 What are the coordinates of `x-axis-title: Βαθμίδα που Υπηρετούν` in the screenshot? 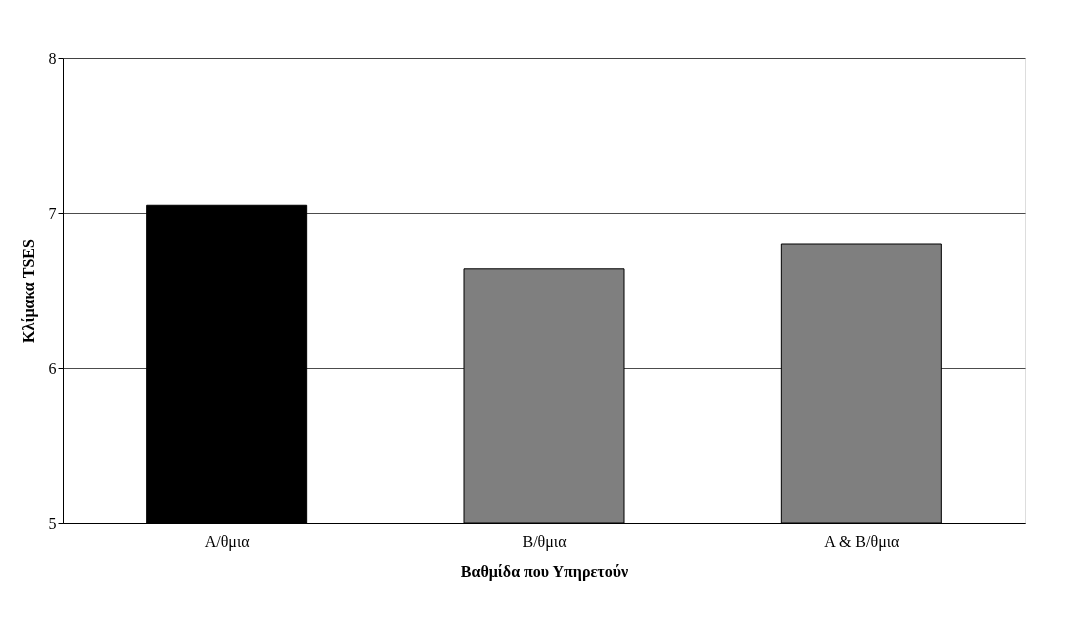 It's located at (544, 571).